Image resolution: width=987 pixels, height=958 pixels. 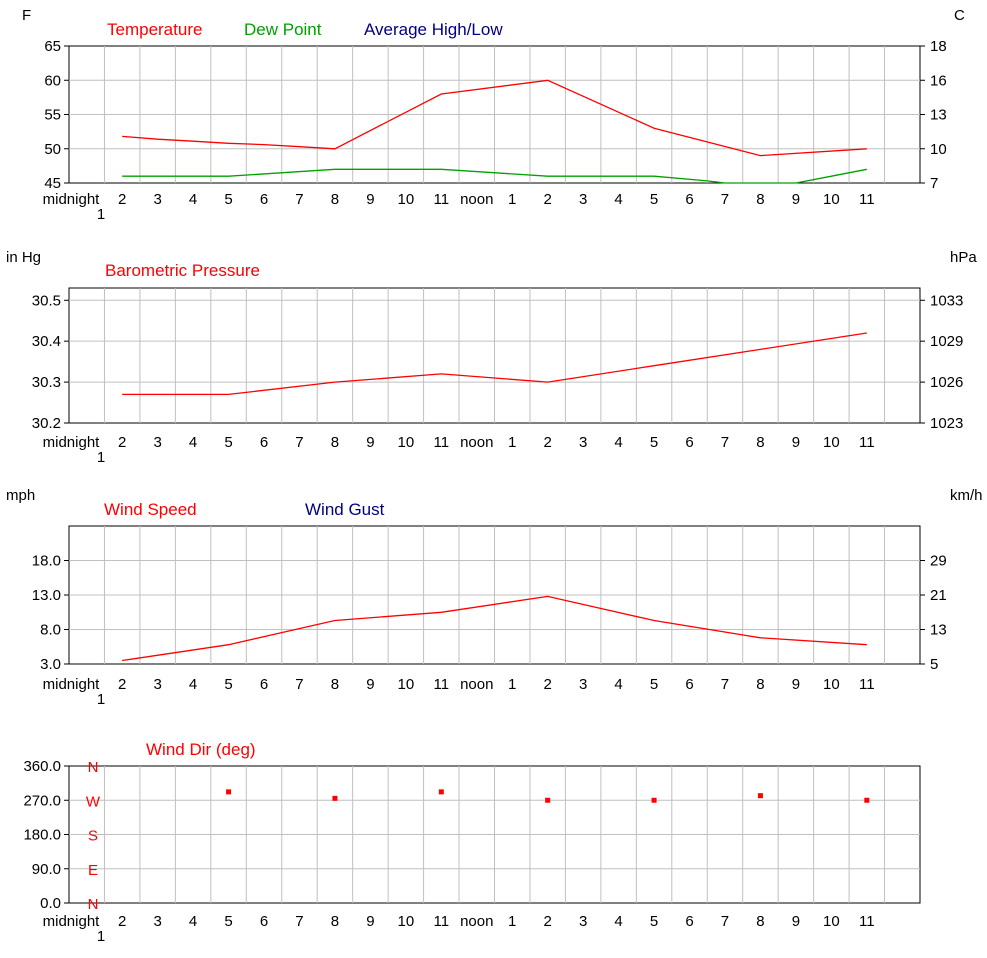 I want to click on y-tick-label-right: 7, so click(x=934, y=183).